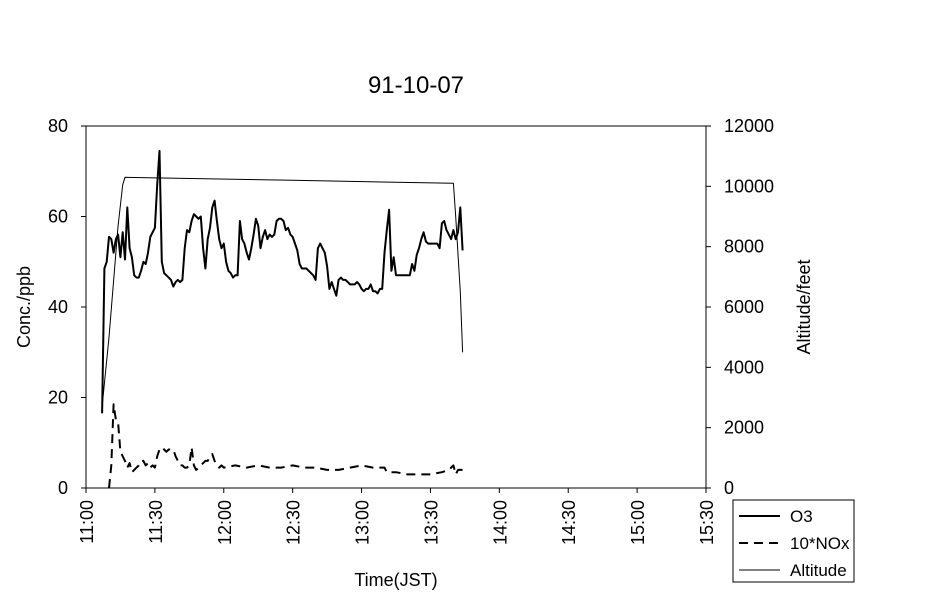 Image resolution: width=951 pixels, height=603 pixels. Describe the element at coordinates (58, 126) in the screenshot. I see `y-tick-label: 80` at that location.